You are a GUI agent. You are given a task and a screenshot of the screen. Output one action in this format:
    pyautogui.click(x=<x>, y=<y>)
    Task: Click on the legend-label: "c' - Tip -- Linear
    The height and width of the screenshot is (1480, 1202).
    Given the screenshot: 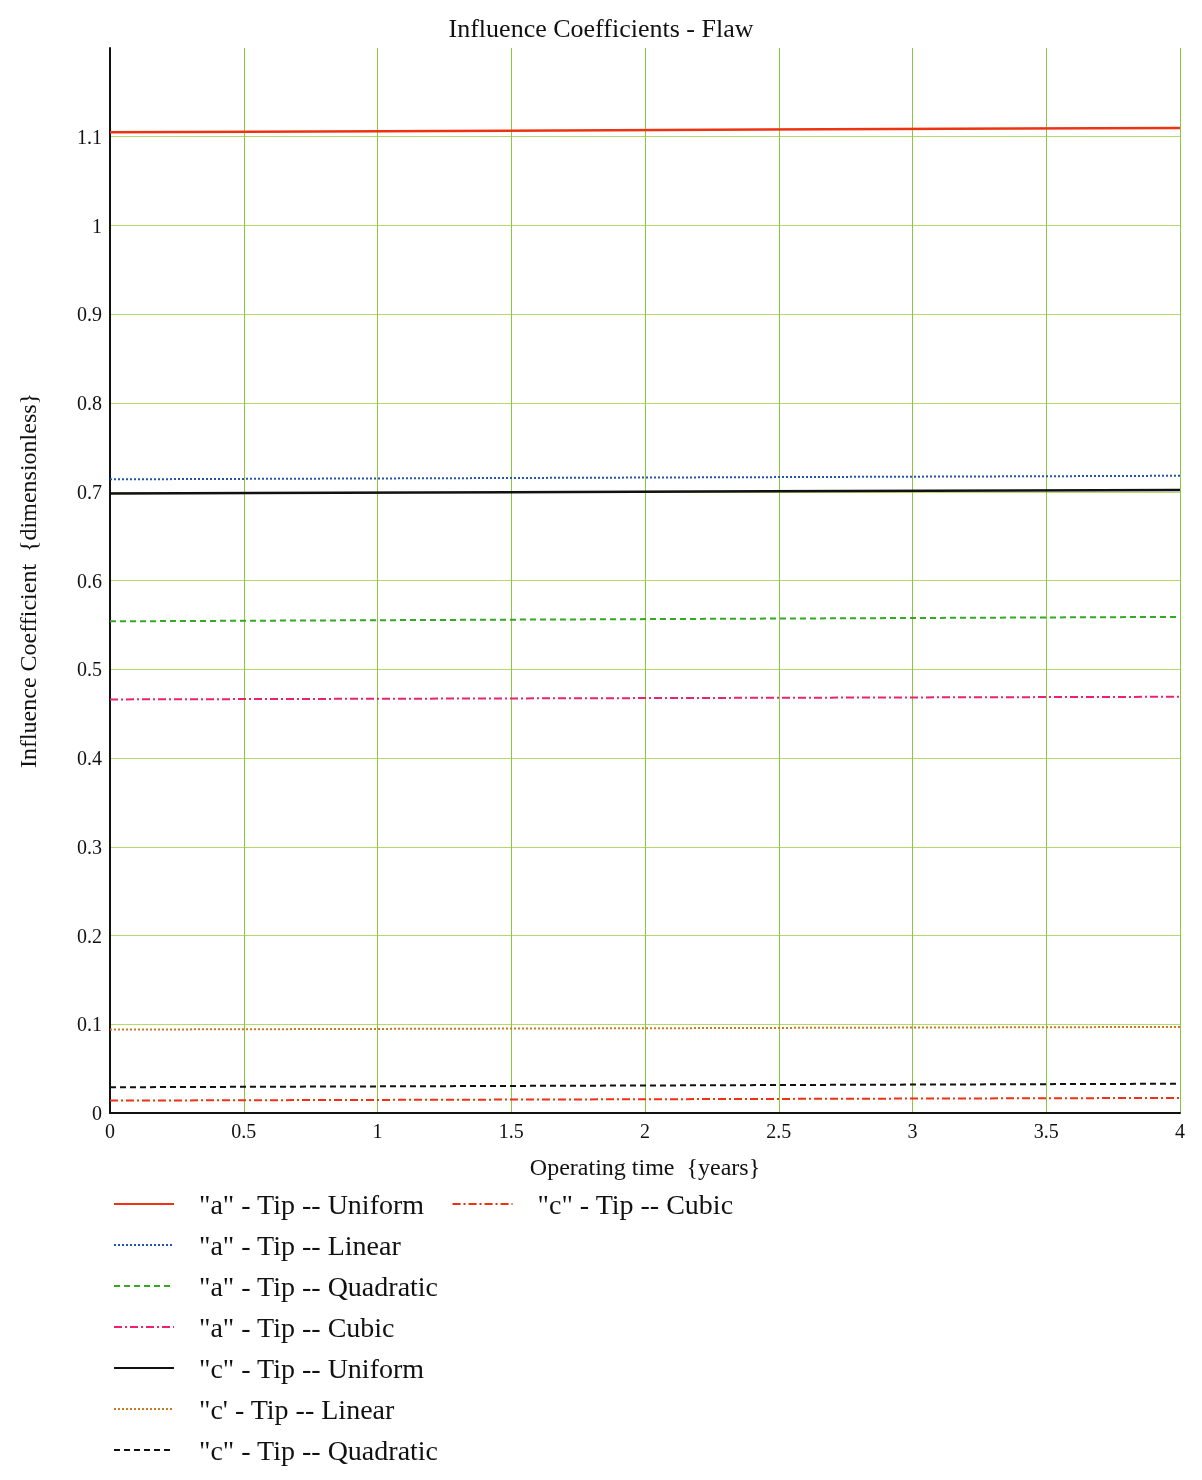 What is the action you would take?
    pyautogui.click(x=297, y=1409)
    